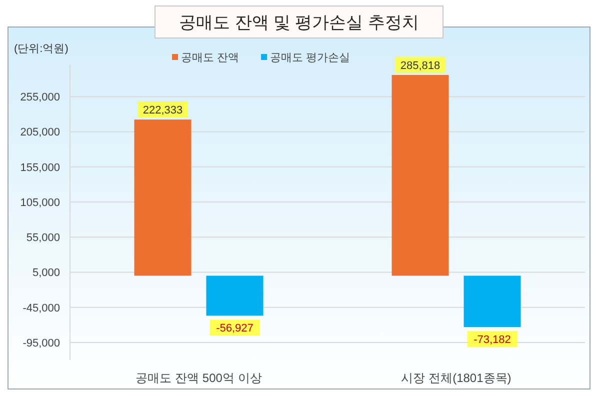 The height and width of the screenshot is (396, 600). What do you see at coordinates (46, 273) in the screenshot?
I see `y-tick-label: 5,000` at bounding box center [46, 273].